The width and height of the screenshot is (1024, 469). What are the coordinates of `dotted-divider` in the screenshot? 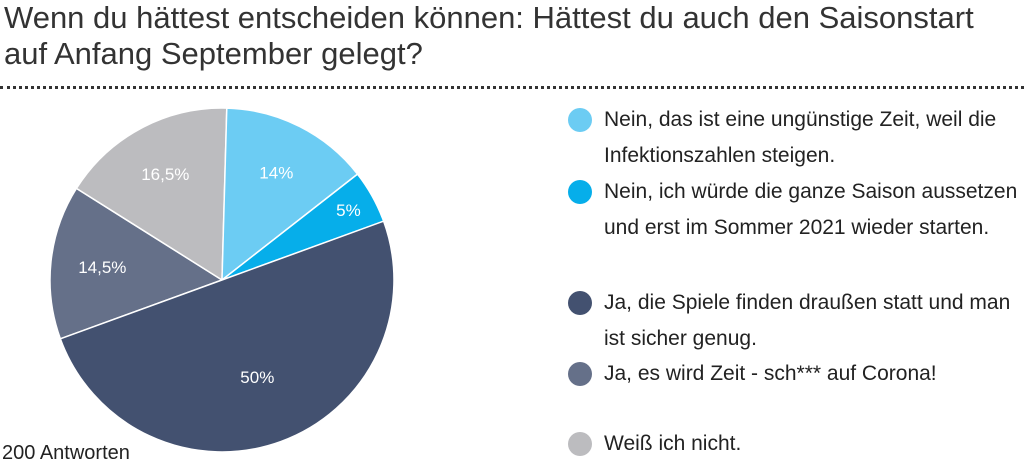 It's located at (512, 87).